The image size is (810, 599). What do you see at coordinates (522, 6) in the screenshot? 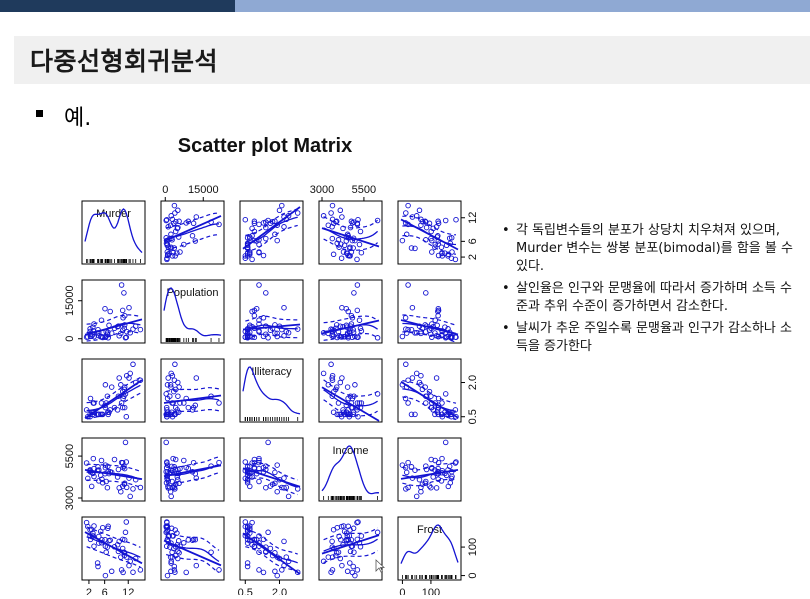
I see `header-band-light` at bounding box center [522, 6].